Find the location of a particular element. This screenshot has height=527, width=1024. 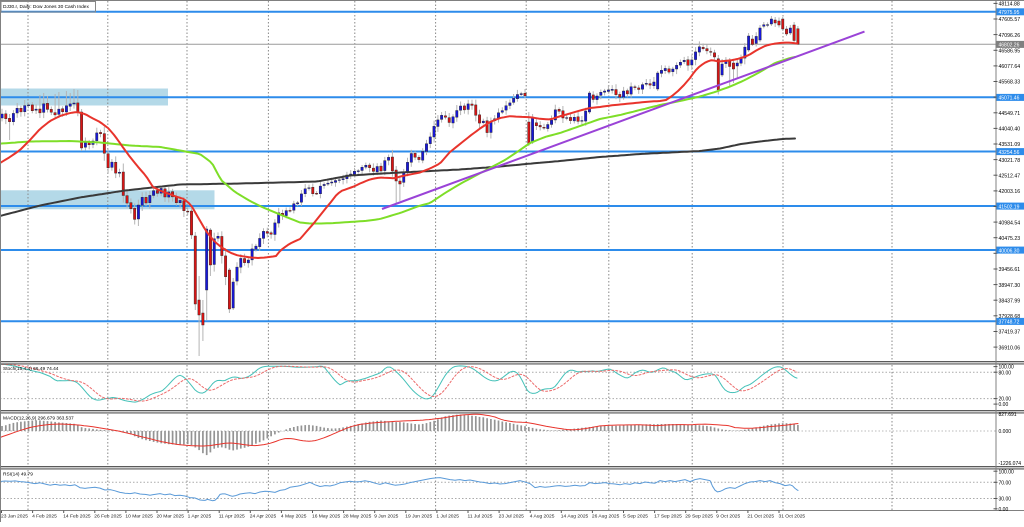

svg-text: 827.691 is located at coordinates (1008, 415).